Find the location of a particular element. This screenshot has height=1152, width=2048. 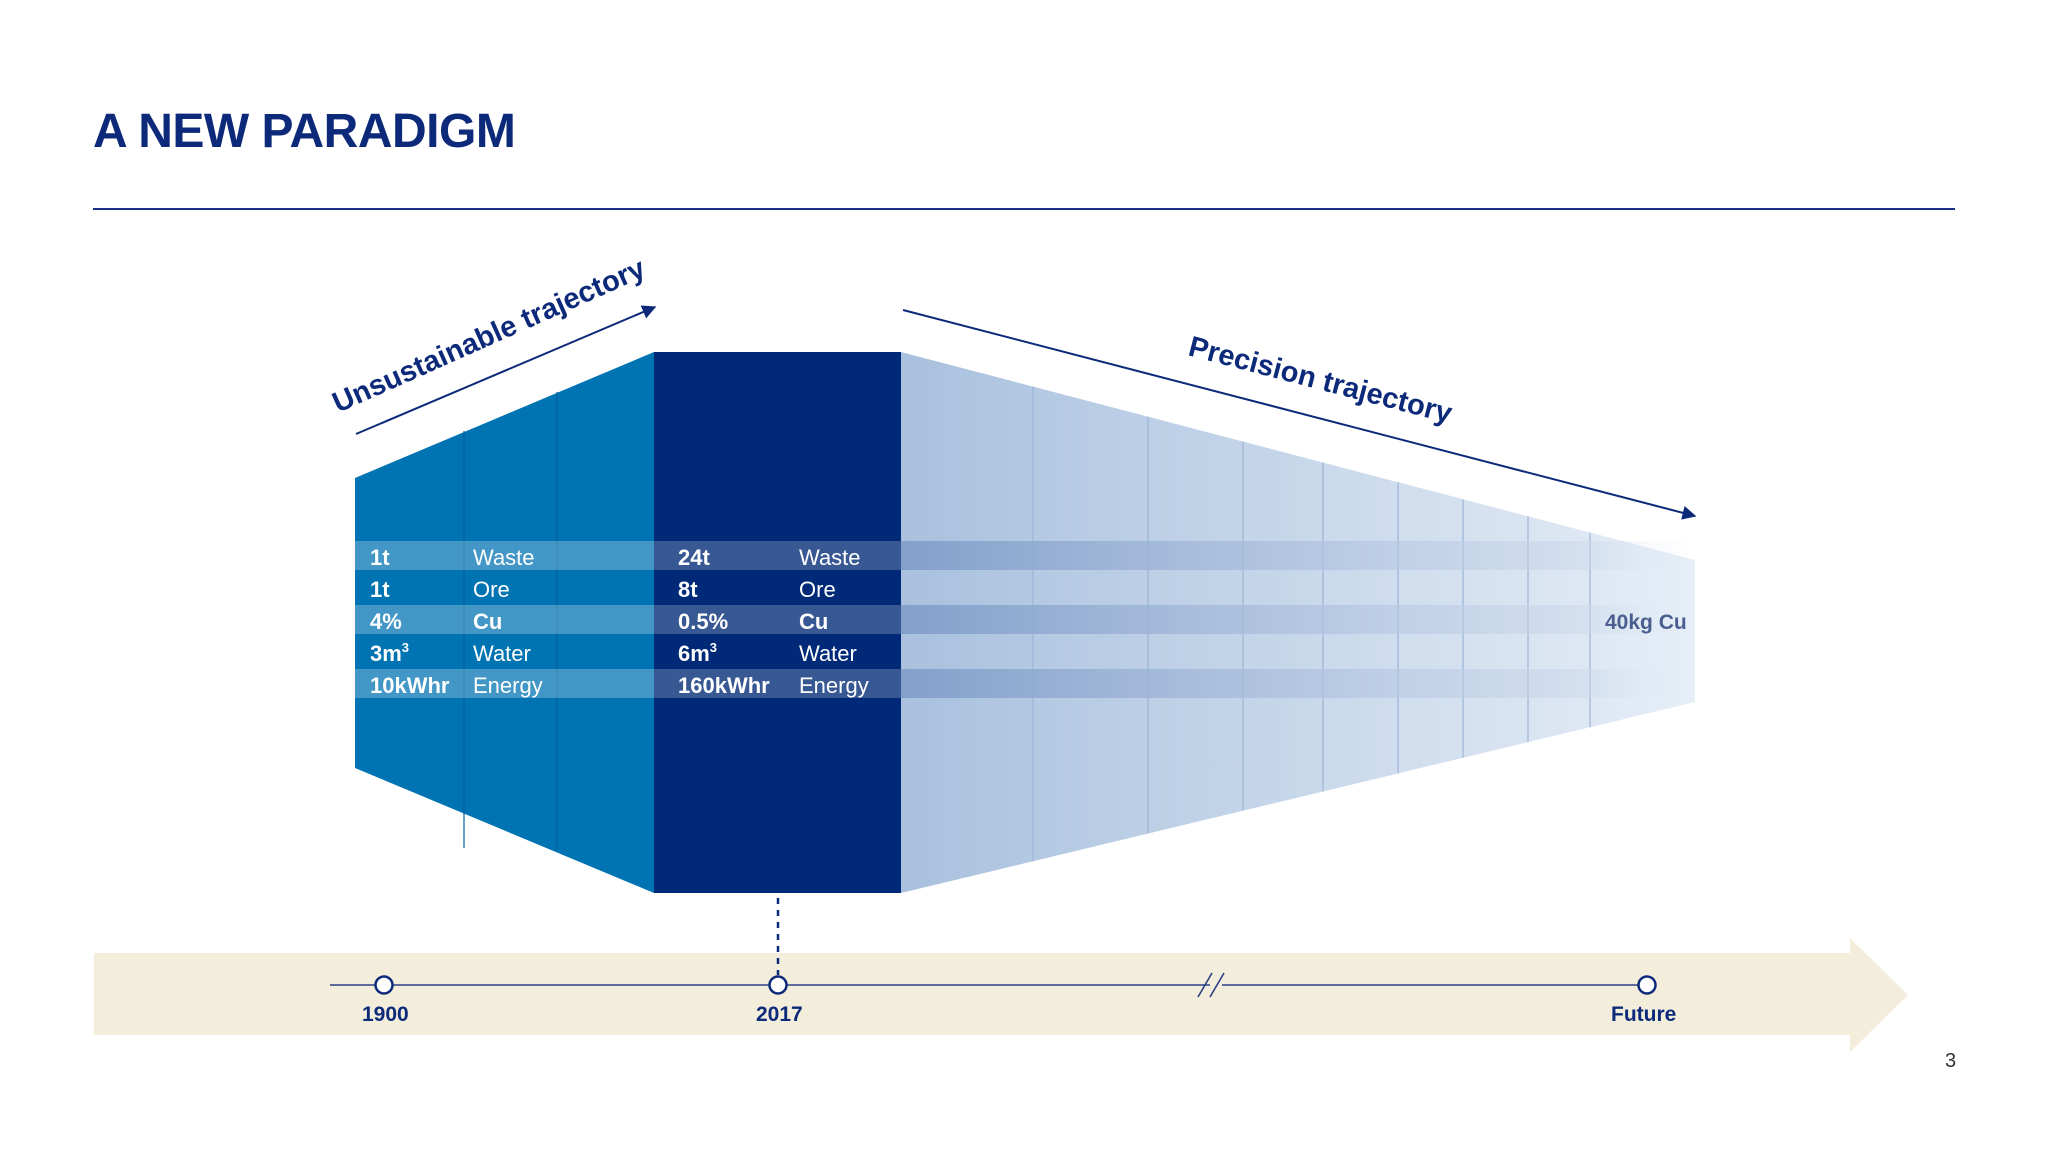

precision-label: Precision trajectory is located at coordinates (1320, 380).